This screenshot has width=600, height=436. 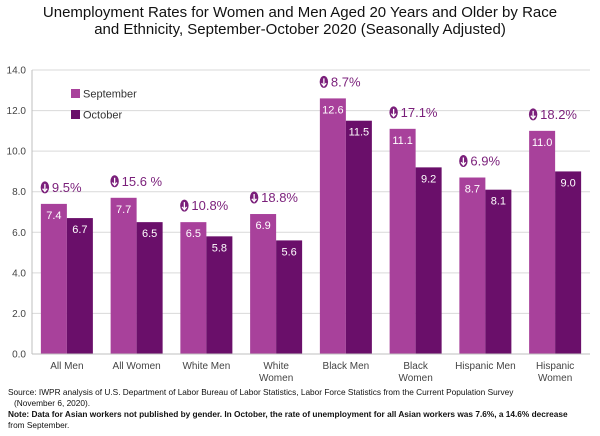 What do you see at coordinates (206, 366) in the screenshot?
I see `x-category-label: White Men` at bounding box center [206, 366].